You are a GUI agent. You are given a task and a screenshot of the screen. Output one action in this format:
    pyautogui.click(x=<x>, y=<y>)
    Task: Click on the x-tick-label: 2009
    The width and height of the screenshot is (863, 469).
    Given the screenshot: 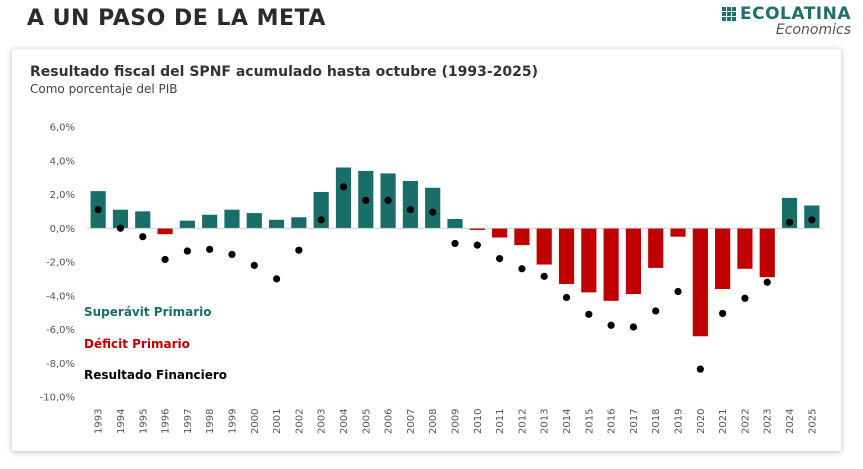 What is the action you would take?
    pyautogui.click(x=456, y=421)
    